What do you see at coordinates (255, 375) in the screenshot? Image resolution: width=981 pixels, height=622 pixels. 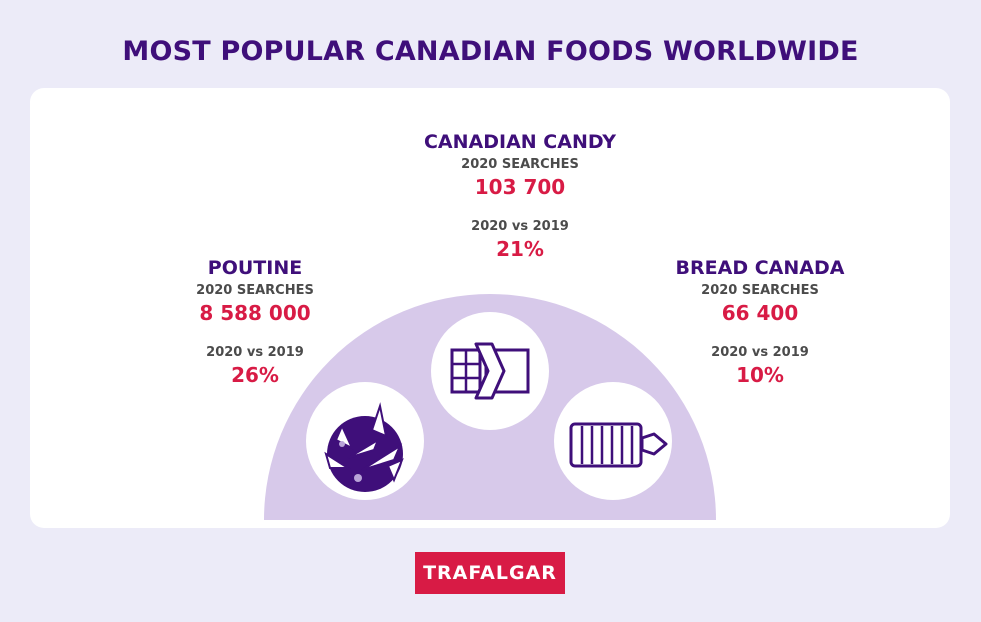 I see `poutine-change-value: 26%` at bounding box center [255, 375].